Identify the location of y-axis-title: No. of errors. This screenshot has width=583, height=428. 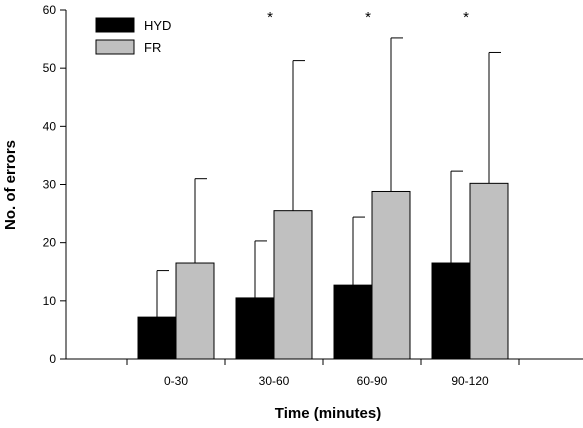
(10, 185).